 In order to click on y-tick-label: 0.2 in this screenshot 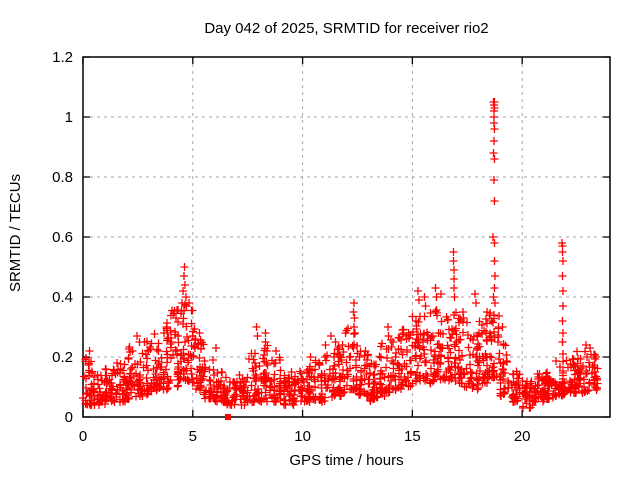, I will do `click(62, 357)`.